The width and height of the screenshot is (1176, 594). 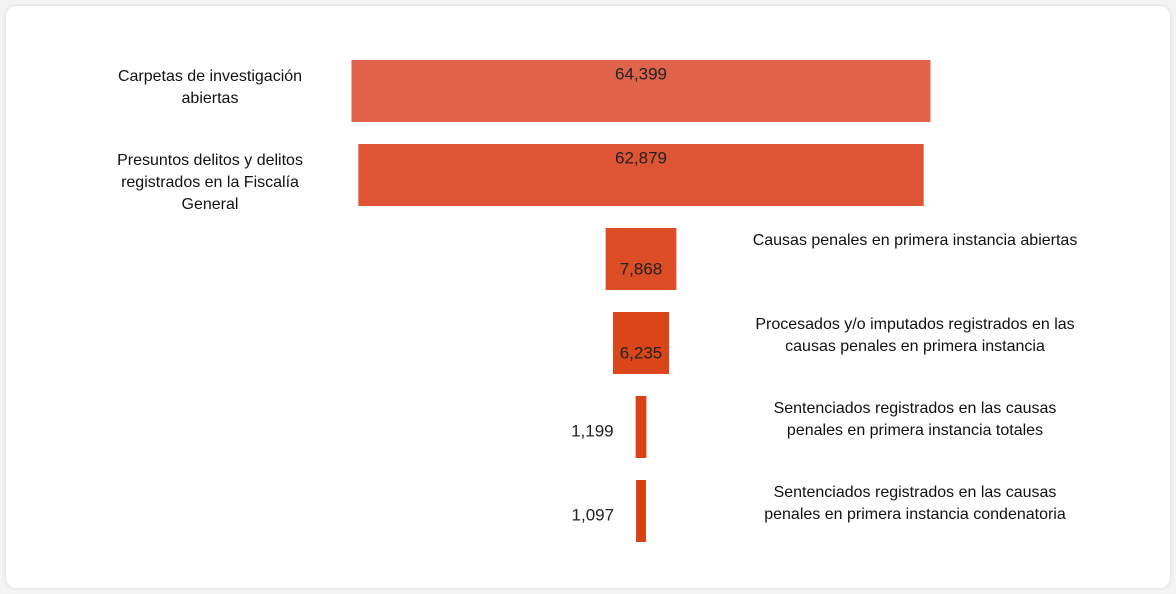 I want to click on value-label: 62,879, so click(x=641, y=157).